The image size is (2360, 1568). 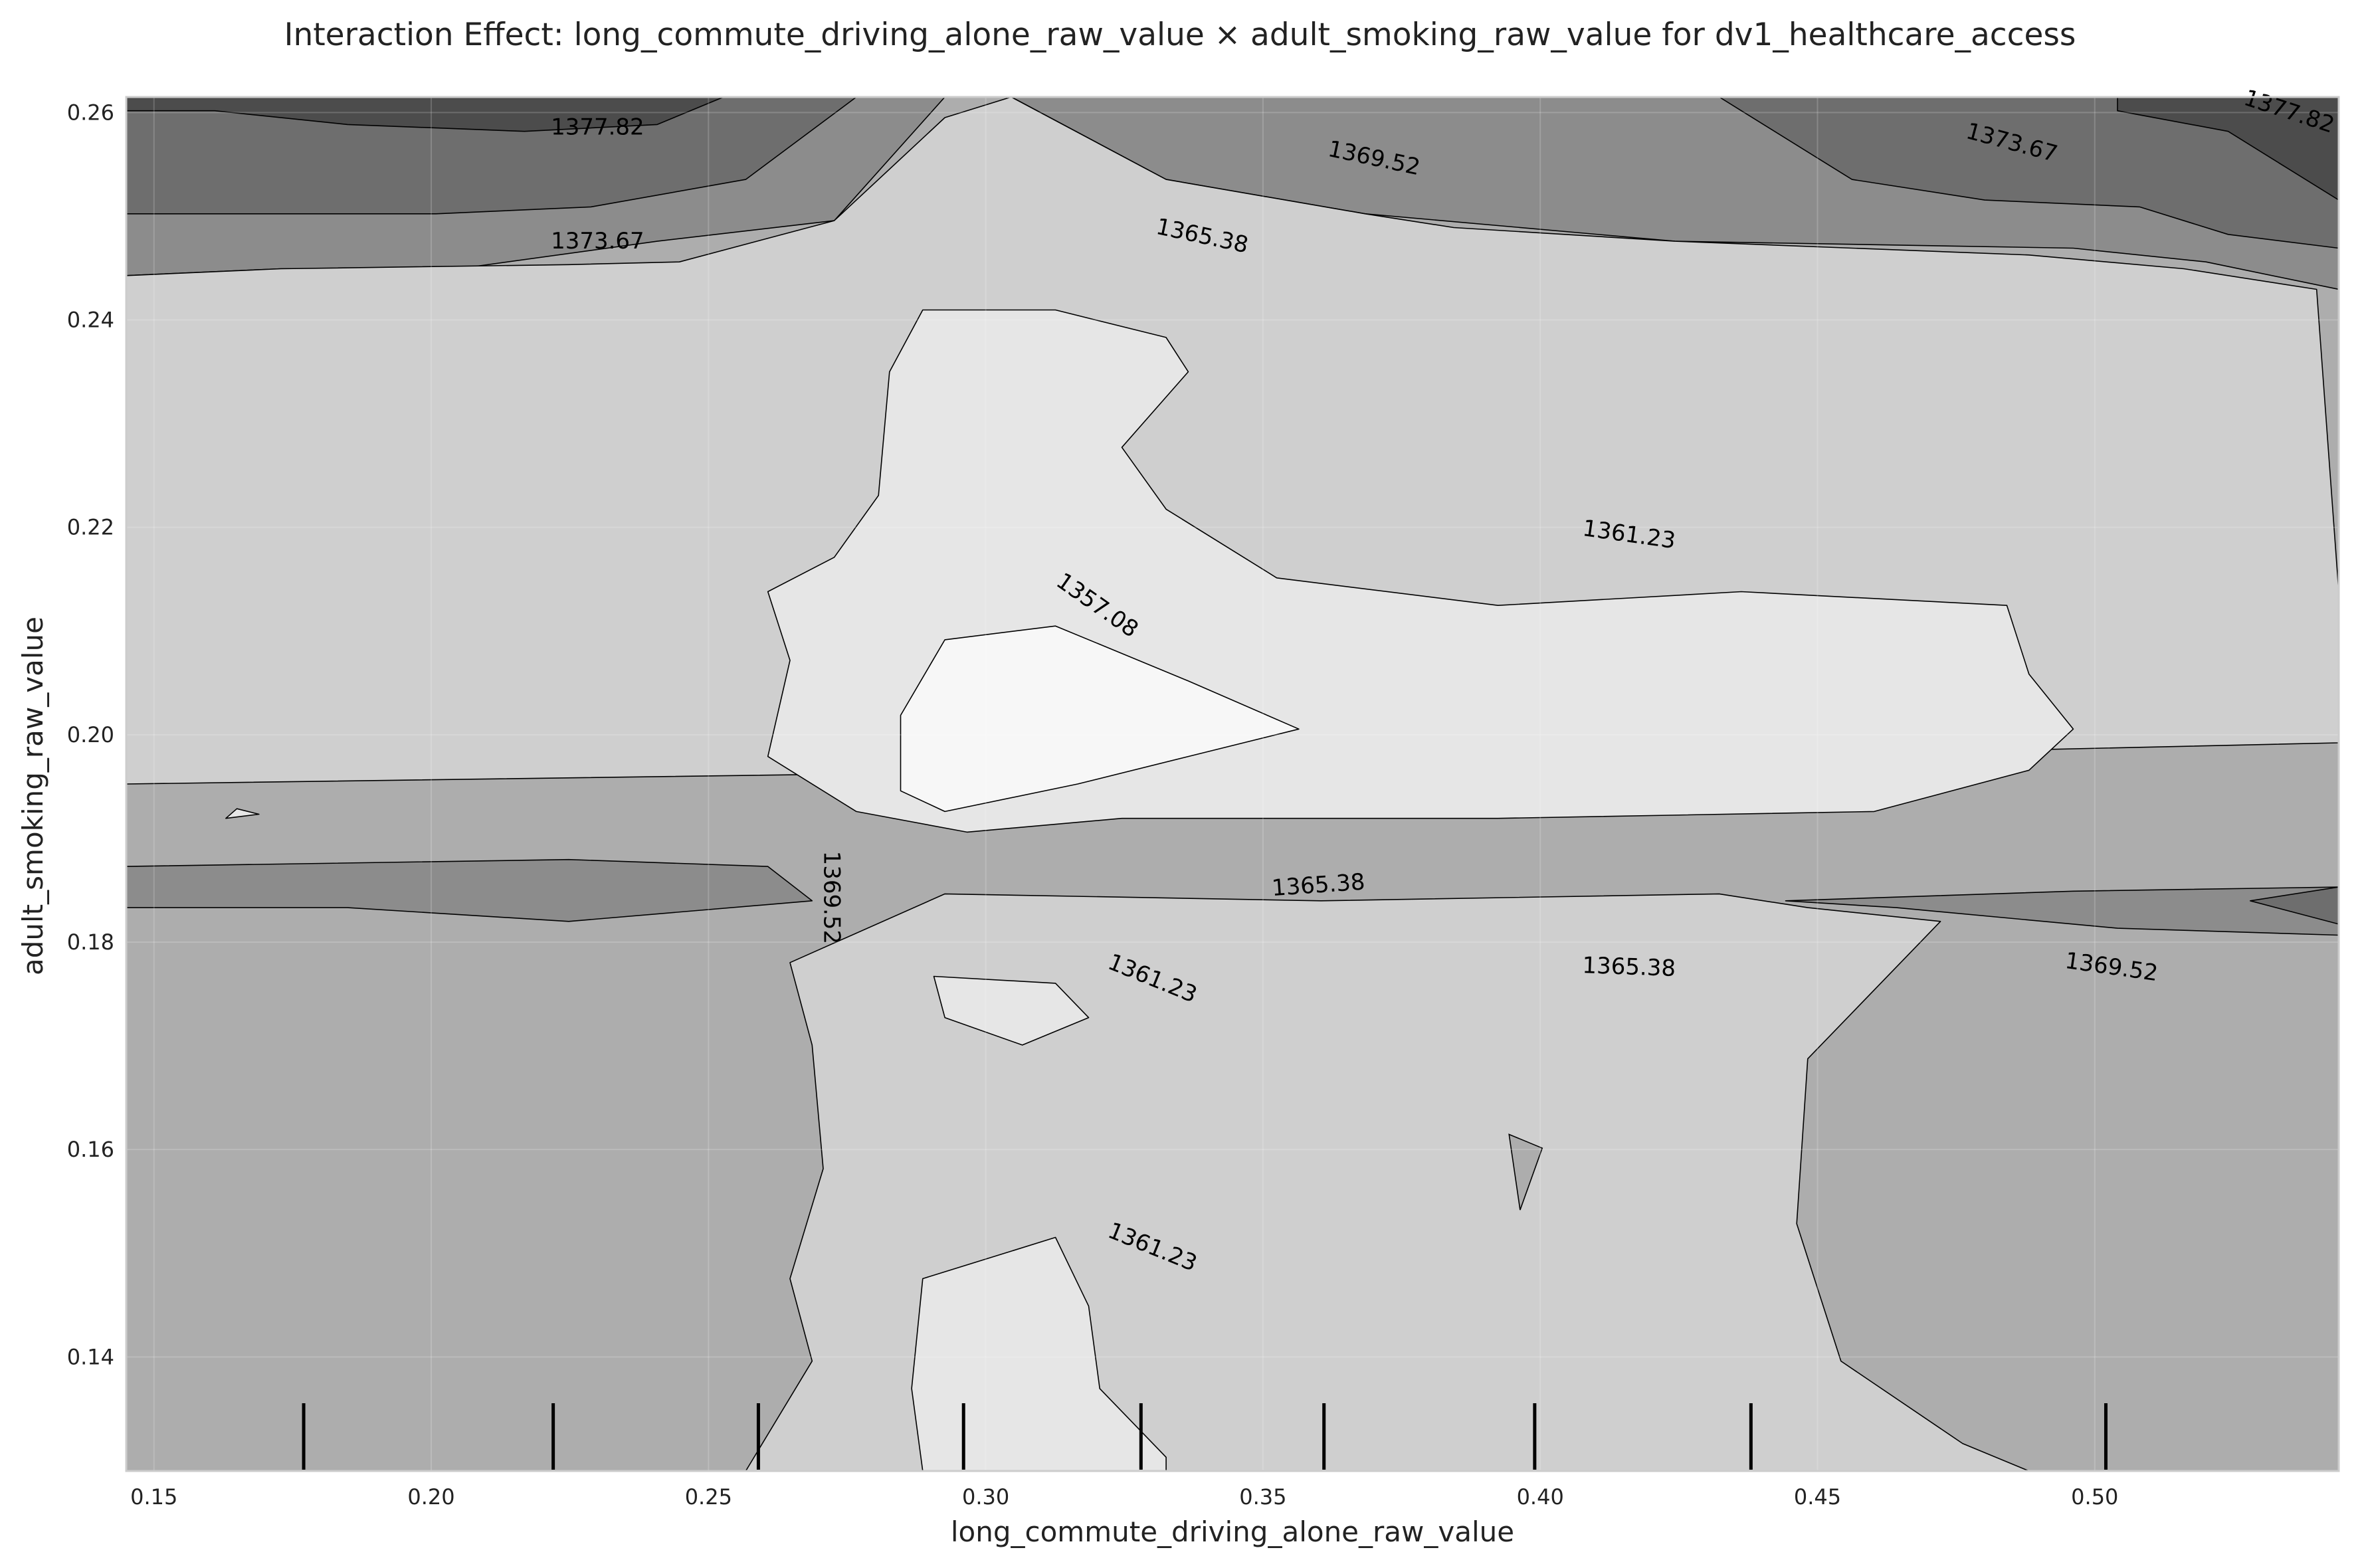 What do you see at coordinates (708, 1497) in the screenshot?
I see `x-tick-label: 0.25` at bounding box center [708, 1497].